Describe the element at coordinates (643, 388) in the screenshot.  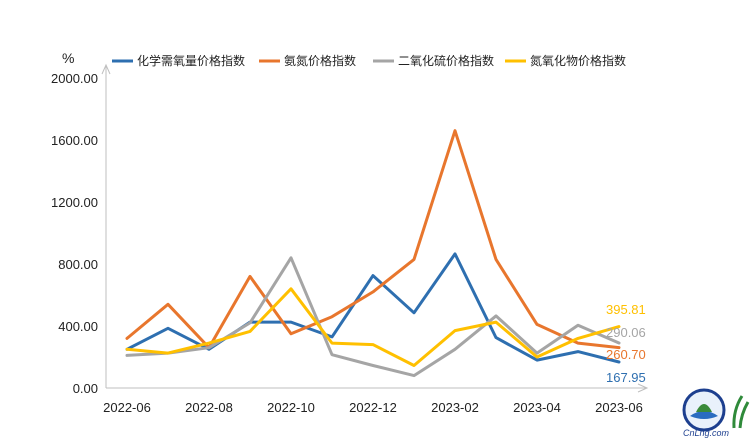
I see `x-axis-arrow-icon` at that location.